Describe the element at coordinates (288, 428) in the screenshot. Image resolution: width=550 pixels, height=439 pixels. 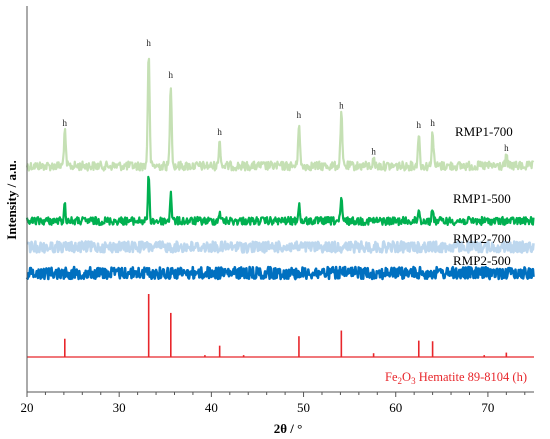
I see `x-axis-label: 2θ / °` at that location.